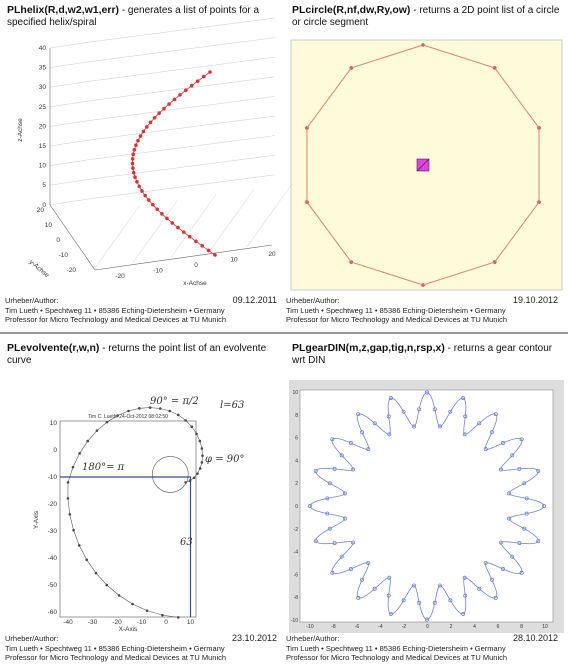 The height and width of the screenshot is (667, 568). What do you see at coordinates (36, 519) in the screenshot?
I see `axis-label: Y-Axis` at bounding box center [36, 519].